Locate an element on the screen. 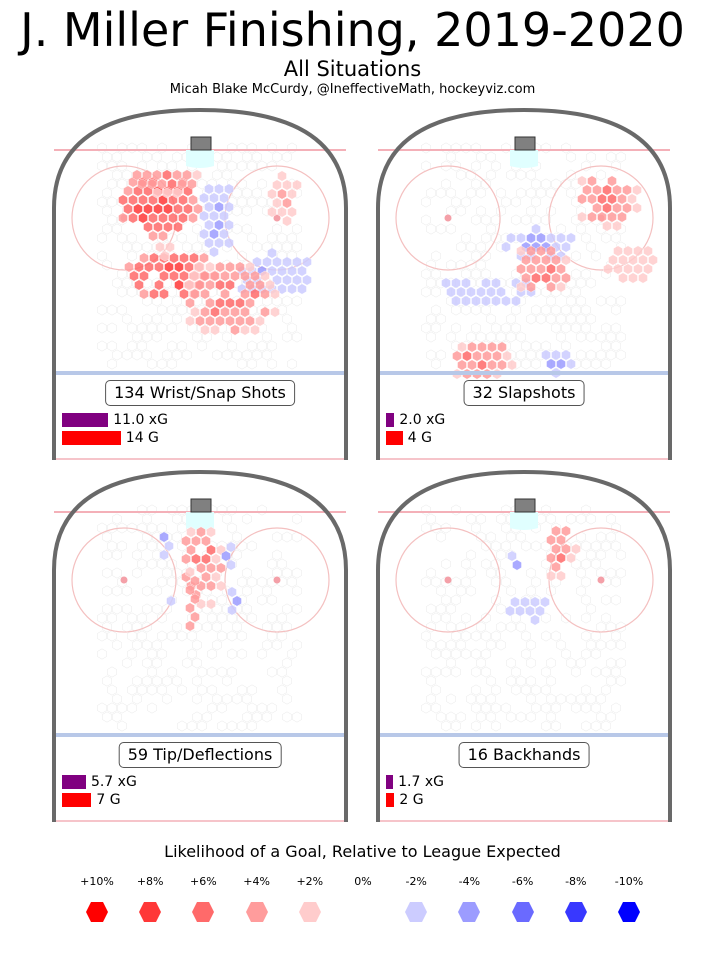  goals-bar is located at coordinates (77, 800).